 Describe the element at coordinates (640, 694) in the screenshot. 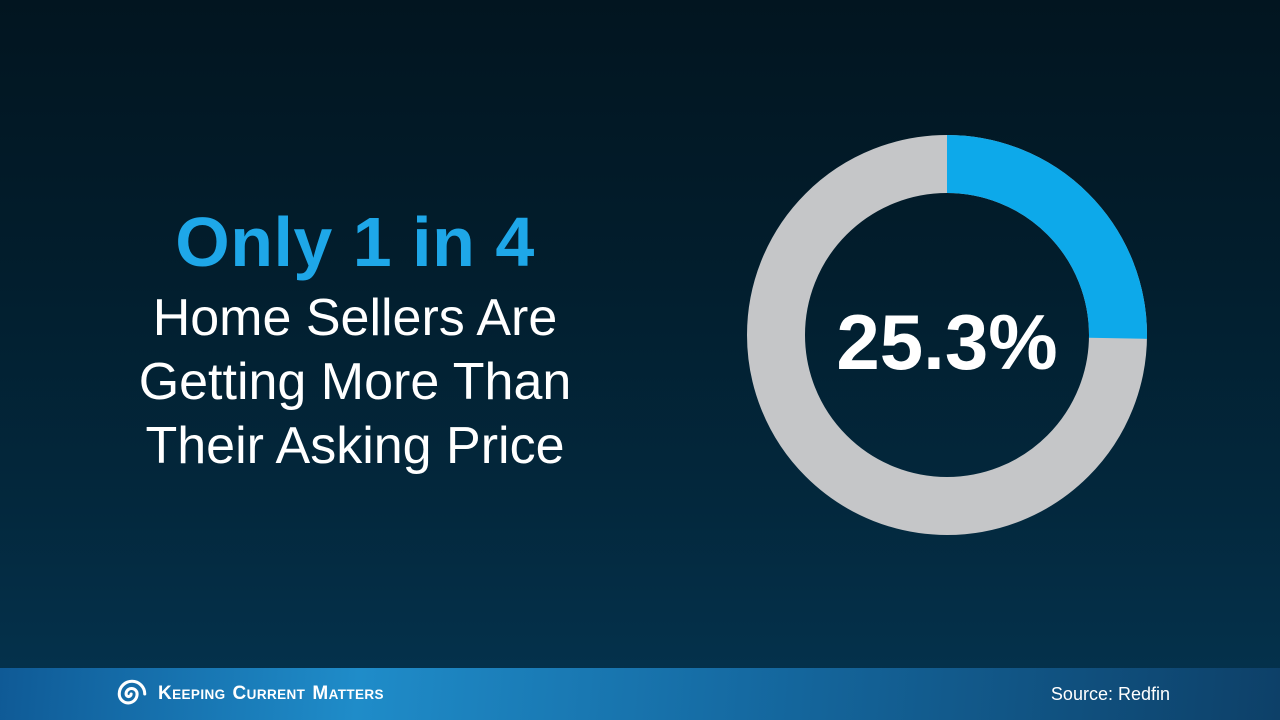

I see `footer-bar: K EEPING C URRENT M ATTERS Source: Redfin` at that location.